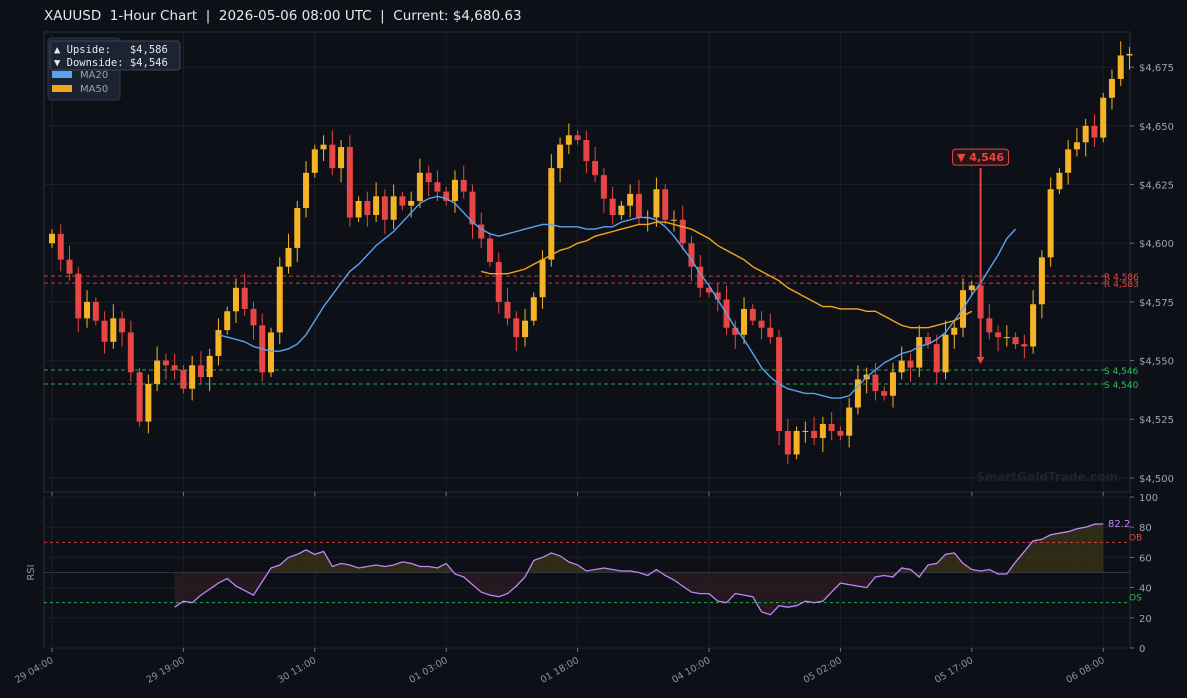 The image size is (1187, 698). I want to click on upside-text: ▲ Upside: $4,586, so click(111, 50).